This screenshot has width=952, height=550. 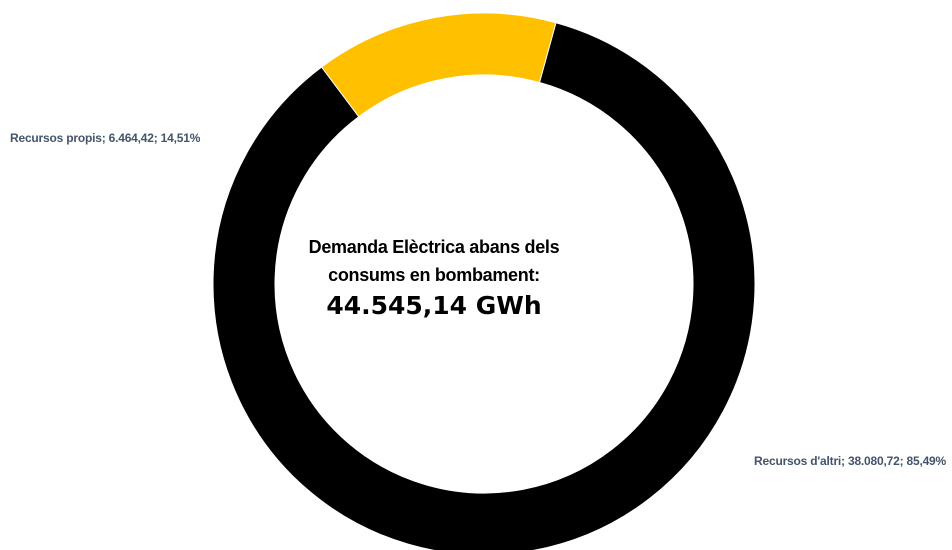 What do you see at coordinates (434, 305) in the screenshot?
I see `center-total-value: 44.545,14 GWh` at bounding box center [434, 305].